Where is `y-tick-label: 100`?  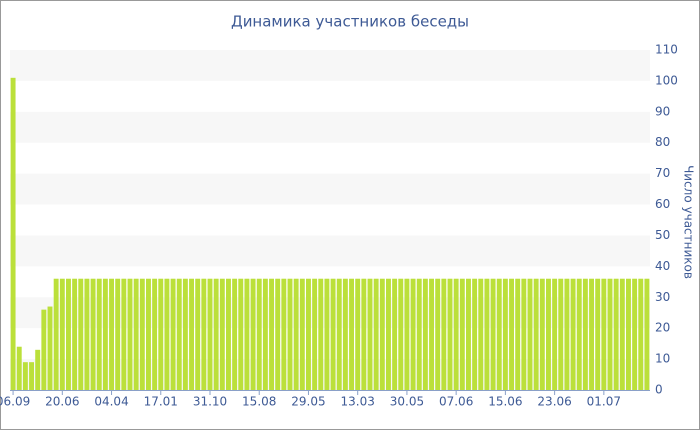
y-tick-label: 100 is located at coordinates (666, 80).